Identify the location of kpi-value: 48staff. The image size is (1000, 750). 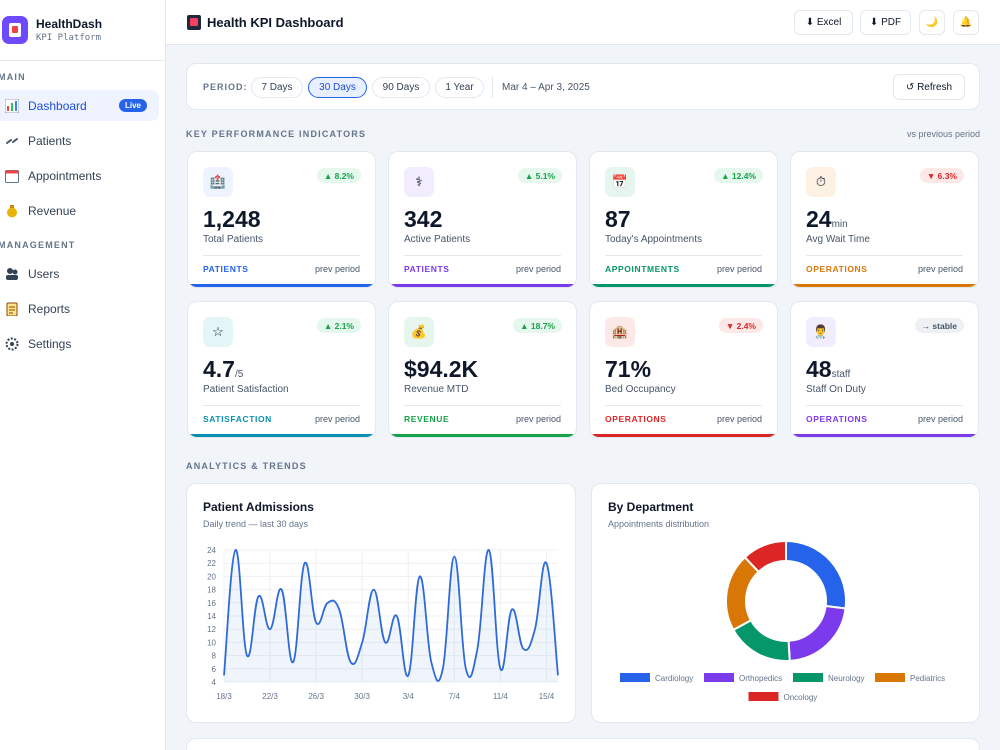
(828, 369).